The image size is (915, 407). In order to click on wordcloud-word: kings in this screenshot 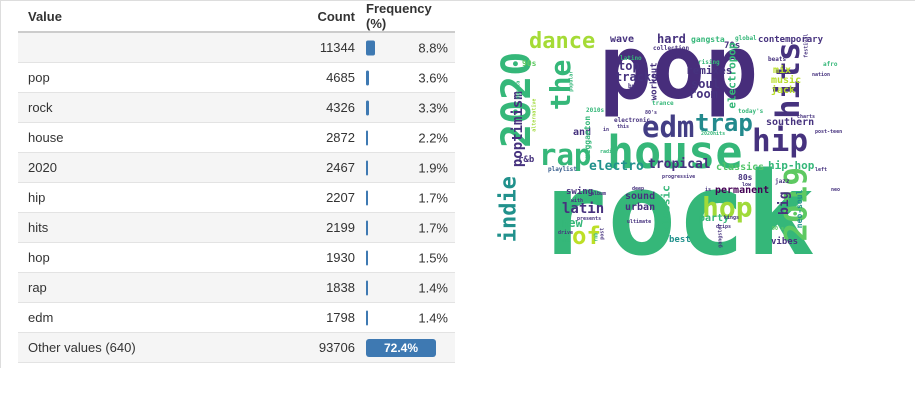, I will do `click(732, 218)`.